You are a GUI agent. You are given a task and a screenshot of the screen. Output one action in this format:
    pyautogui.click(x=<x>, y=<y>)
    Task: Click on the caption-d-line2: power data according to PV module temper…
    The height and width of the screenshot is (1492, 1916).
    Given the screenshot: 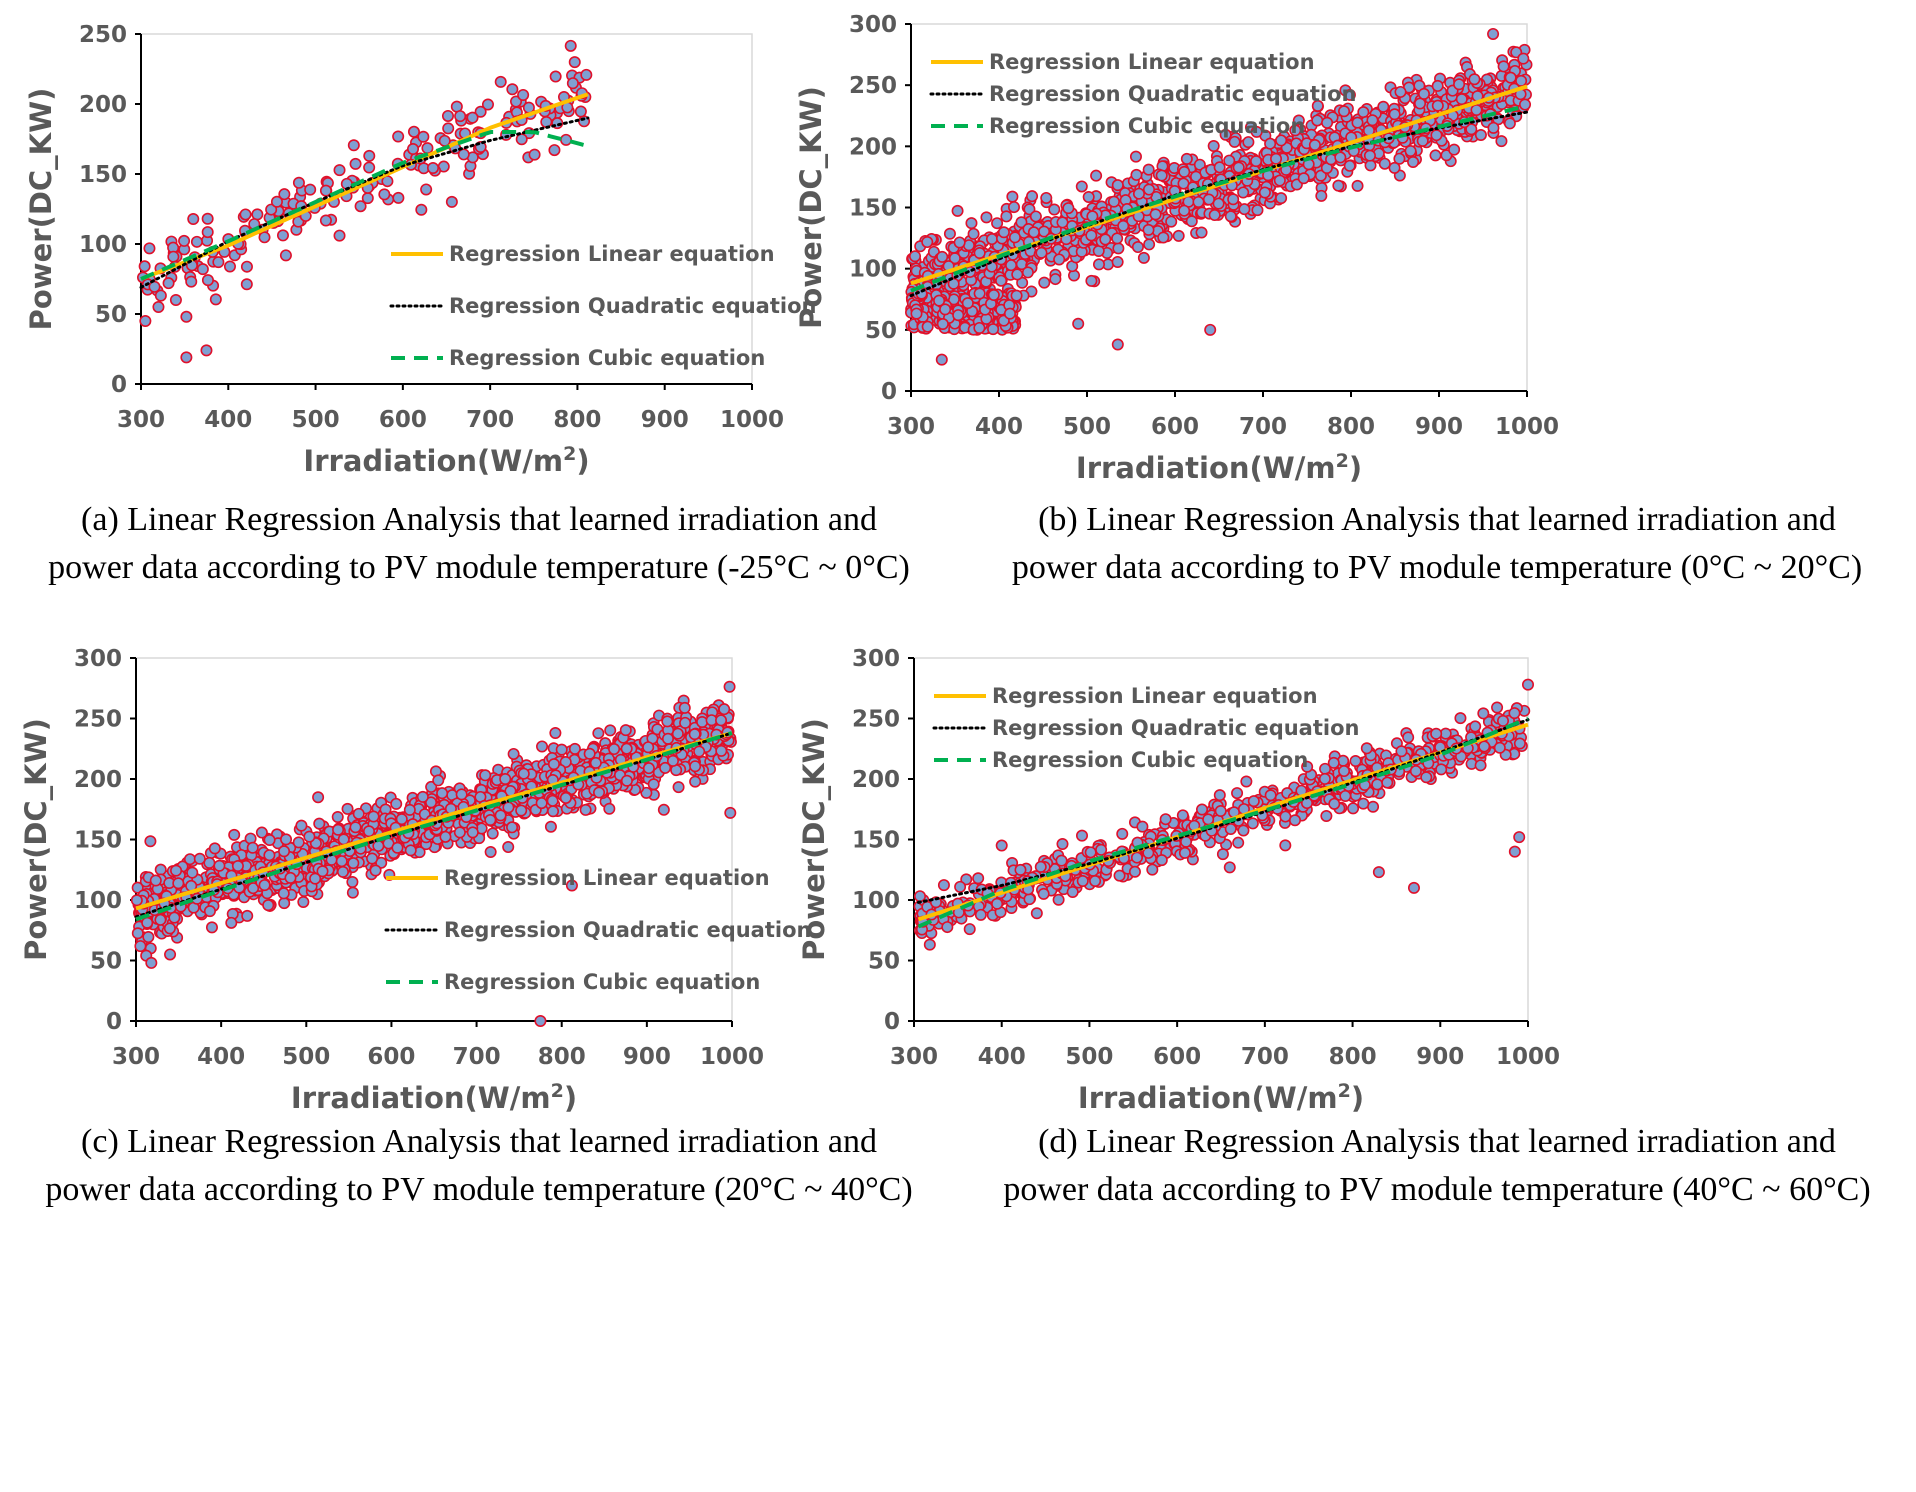 What is the action you would take?
    pyautogui.click(x=1437, y=1189)
    